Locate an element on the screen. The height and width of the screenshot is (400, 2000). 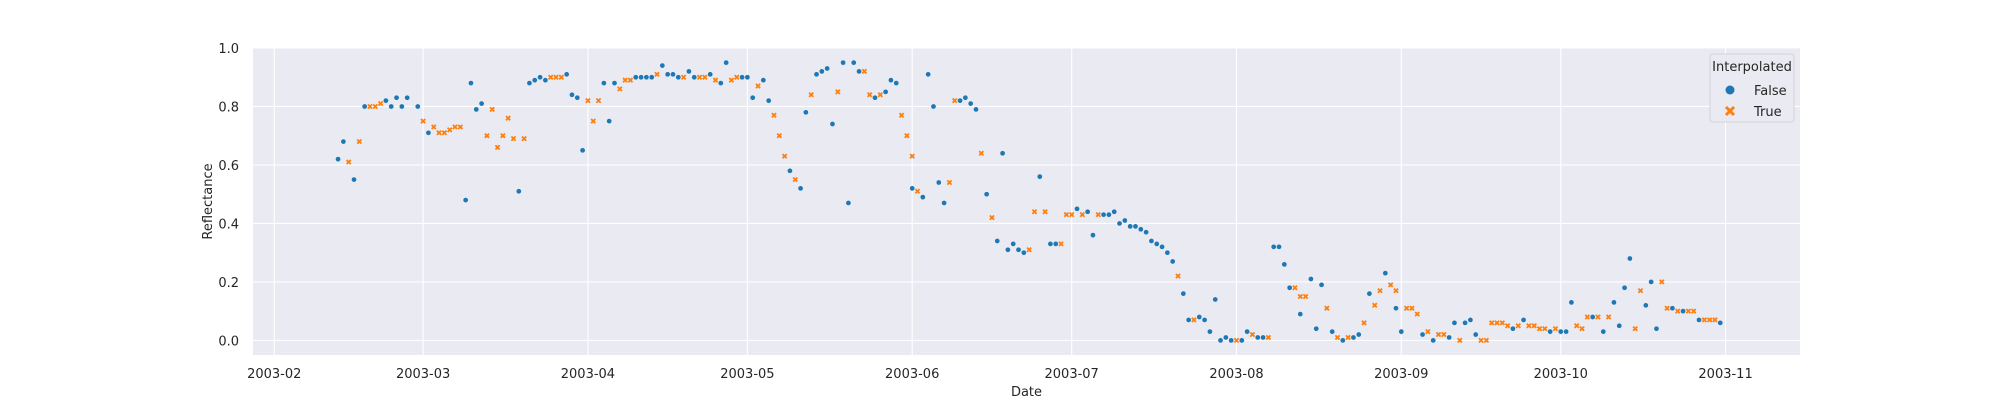
x-tick-label: 2003-04 is located at coordinates (588, 374).